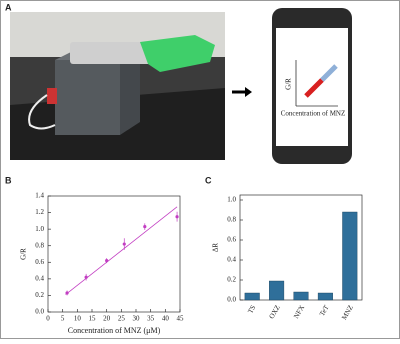 Image resolution: width=400 pixels, height=344 pixels. Describe the element at coordinates (121, 250) in the screenshot. I see `fit-line` at that location.